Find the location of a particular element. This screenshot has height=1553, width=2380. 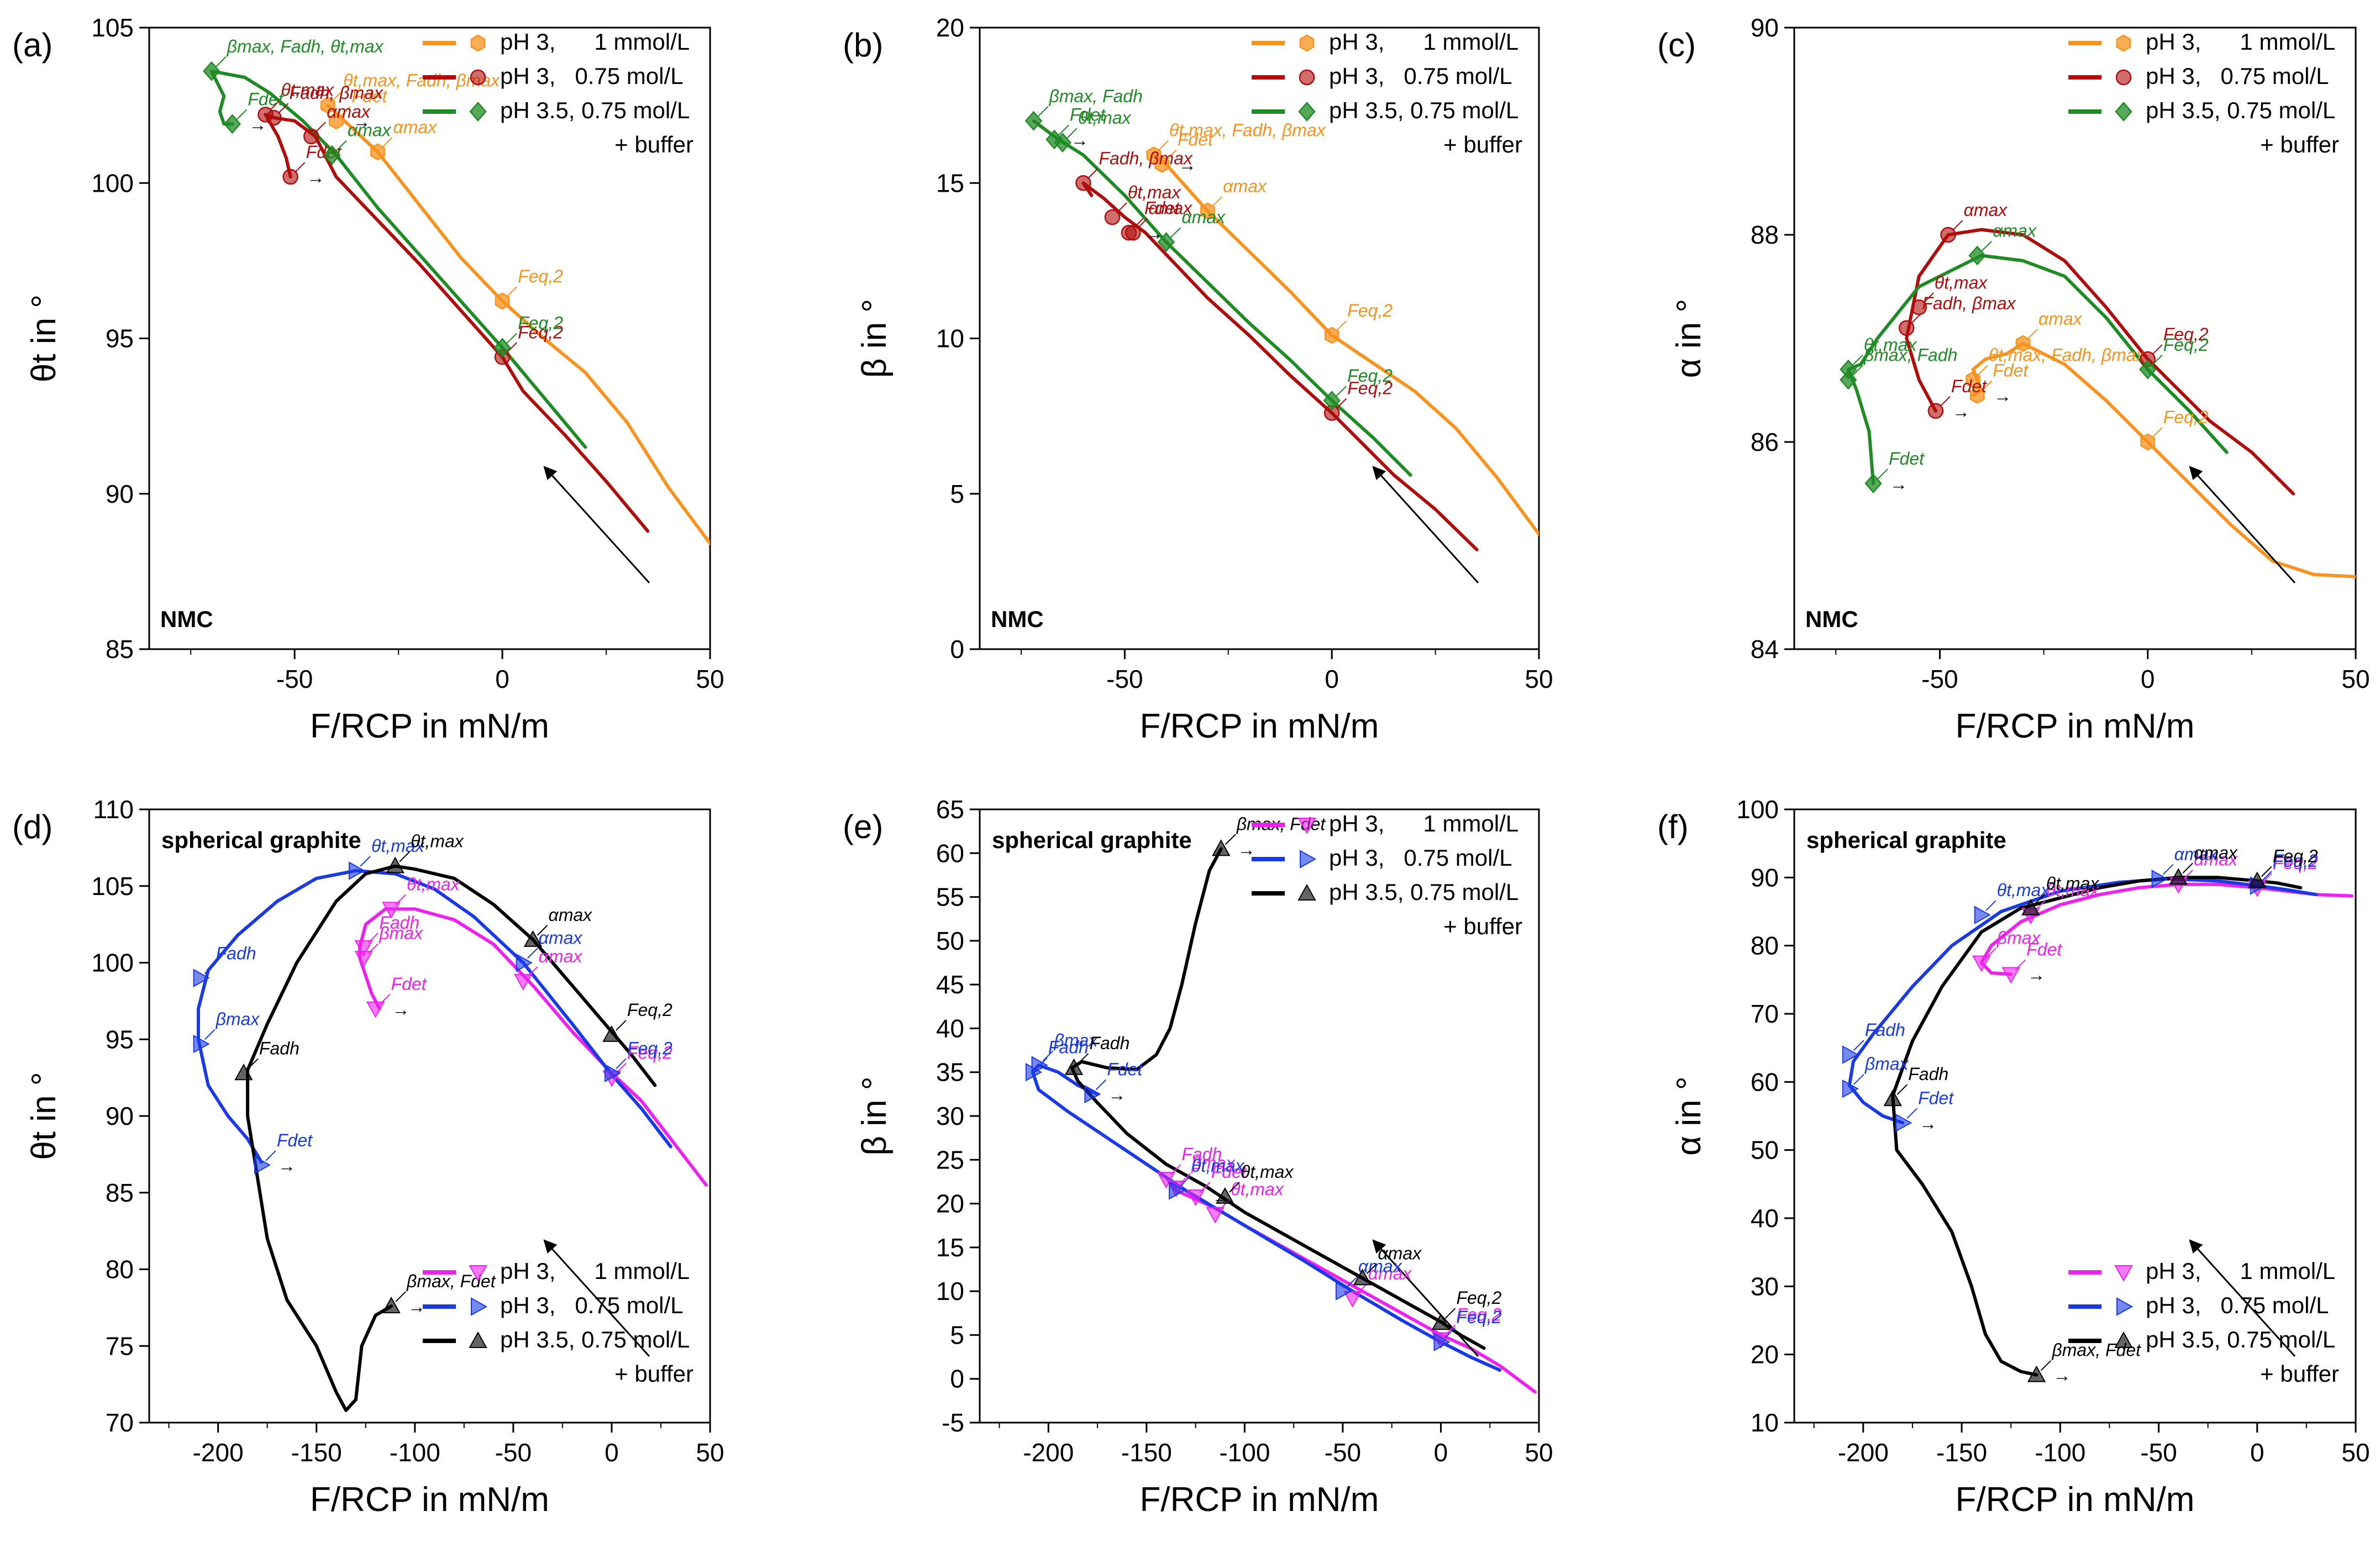

y-tick-label: 20 is located at coordinates (950, 27).